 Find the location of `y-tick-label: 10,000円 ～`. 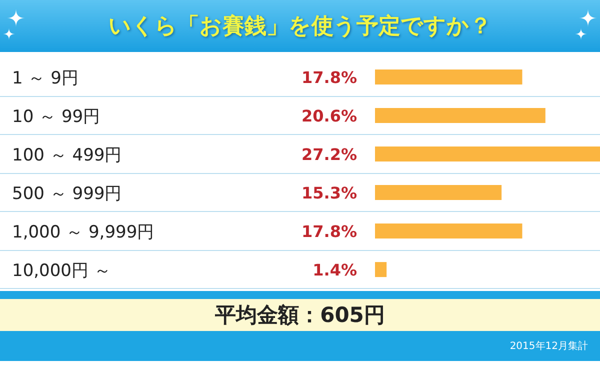

y-tick-label: 10,000円 ～ is located at coordinates (61, 270).